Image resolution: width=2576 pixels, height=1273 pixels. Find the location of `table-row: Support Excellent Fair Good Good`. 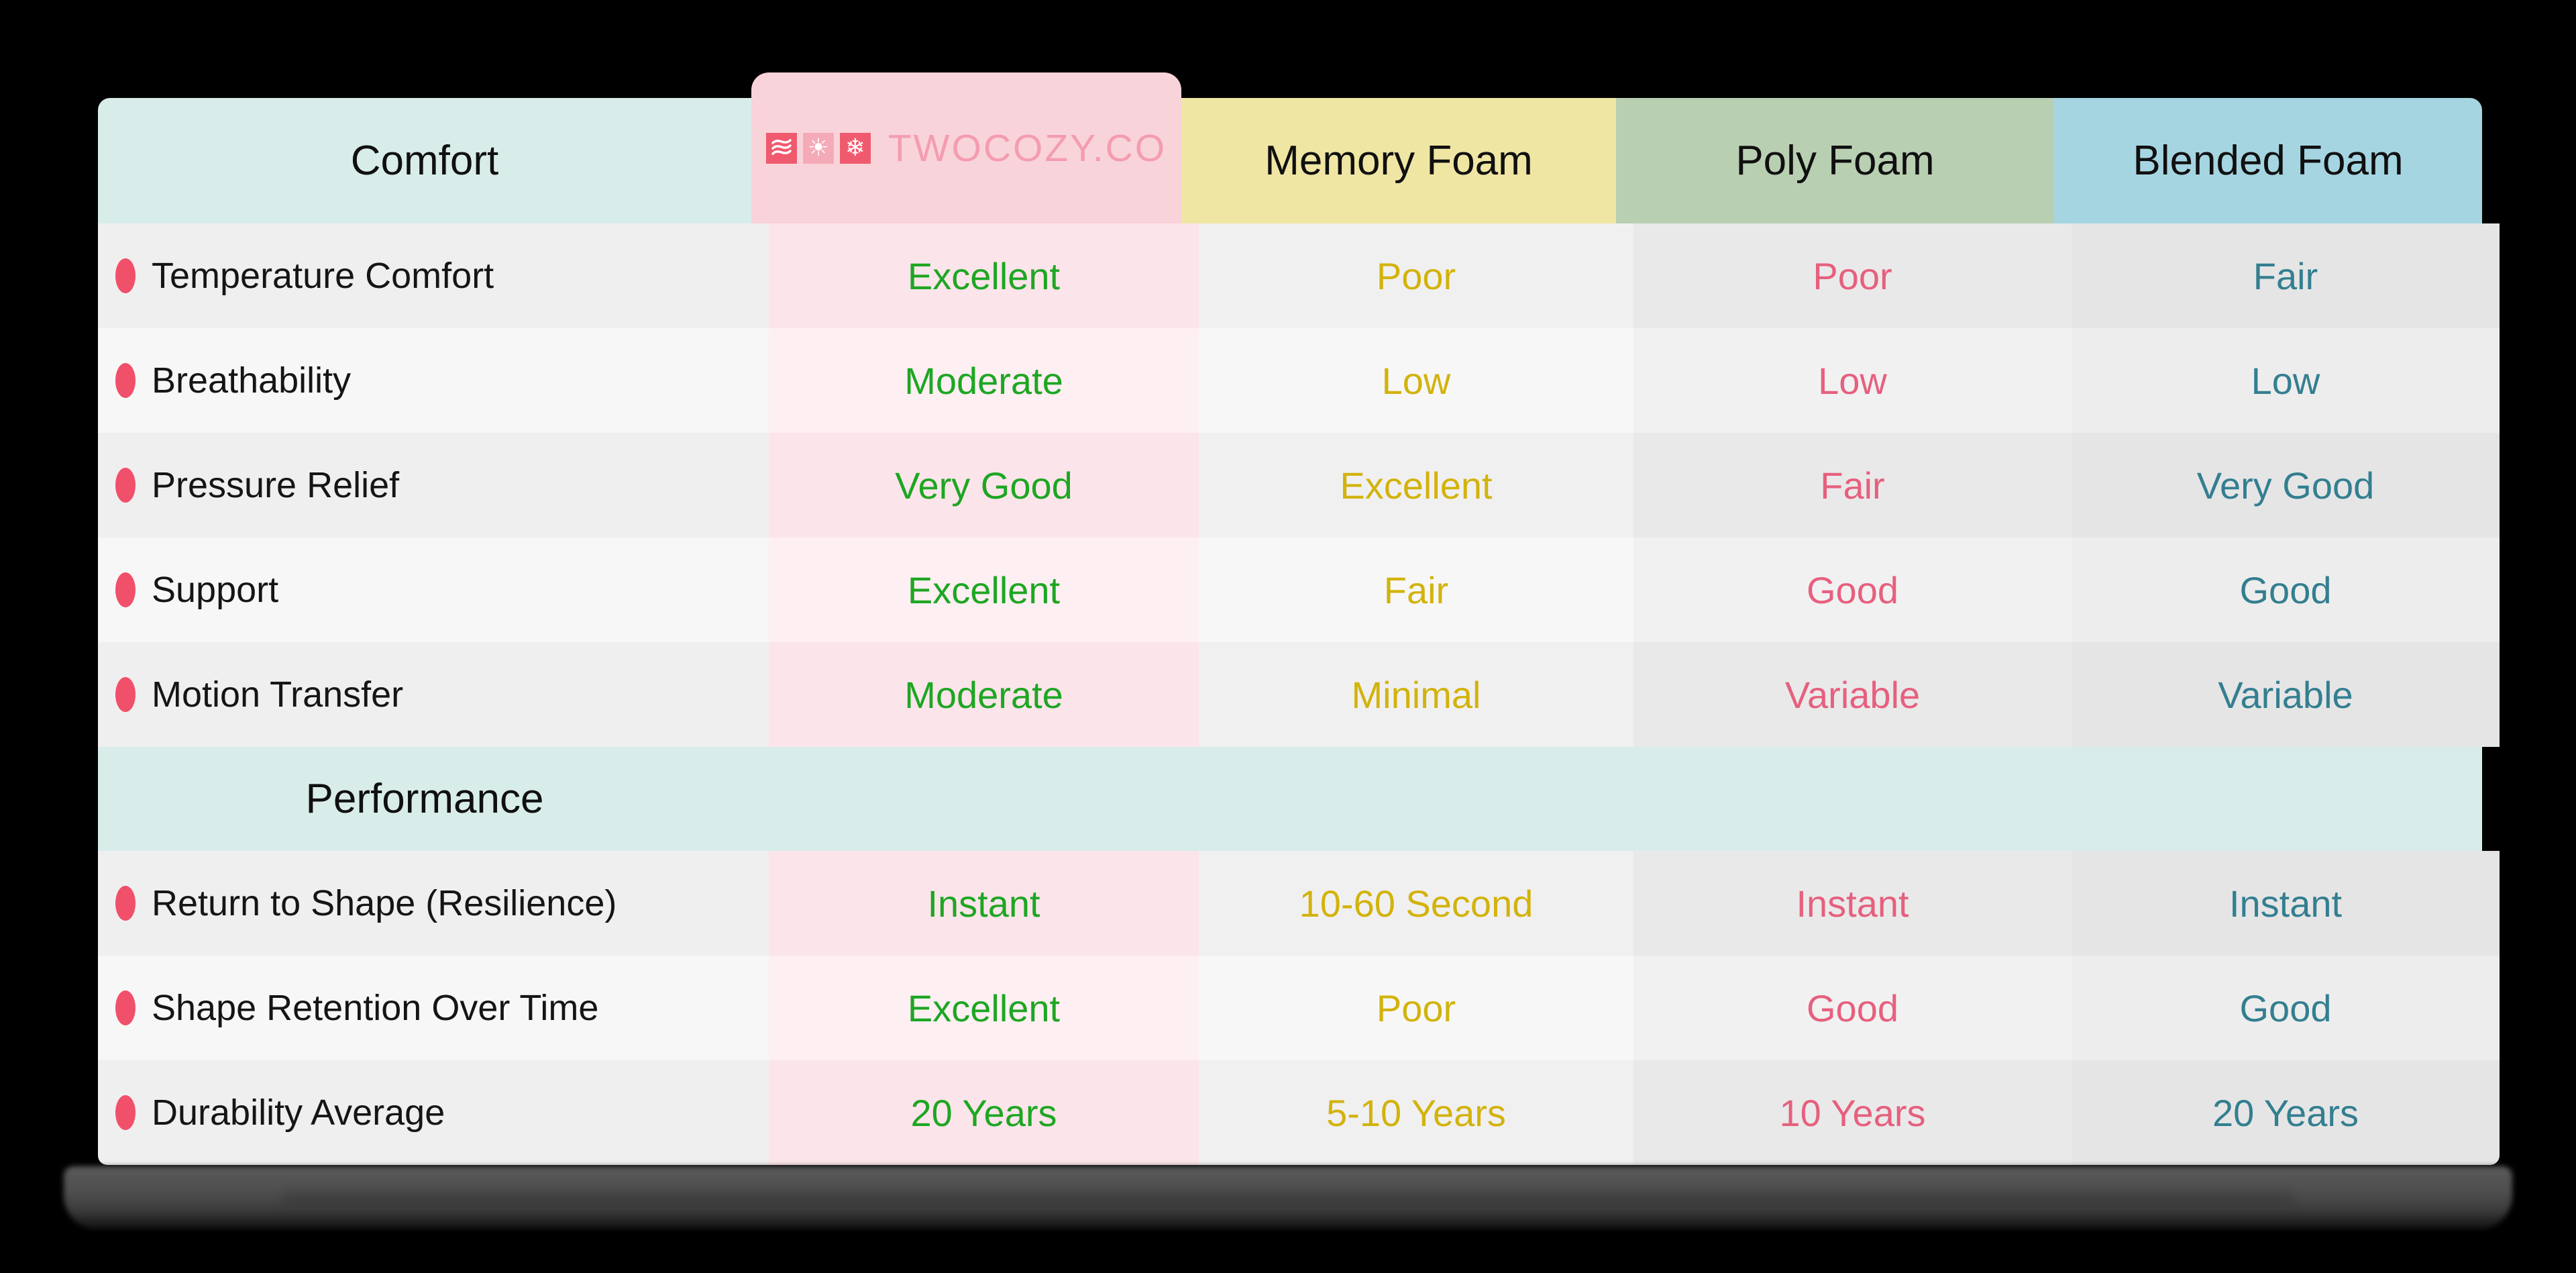

table-row: Support Excellent Fair Good Good is located at coordinates (1299, 590).